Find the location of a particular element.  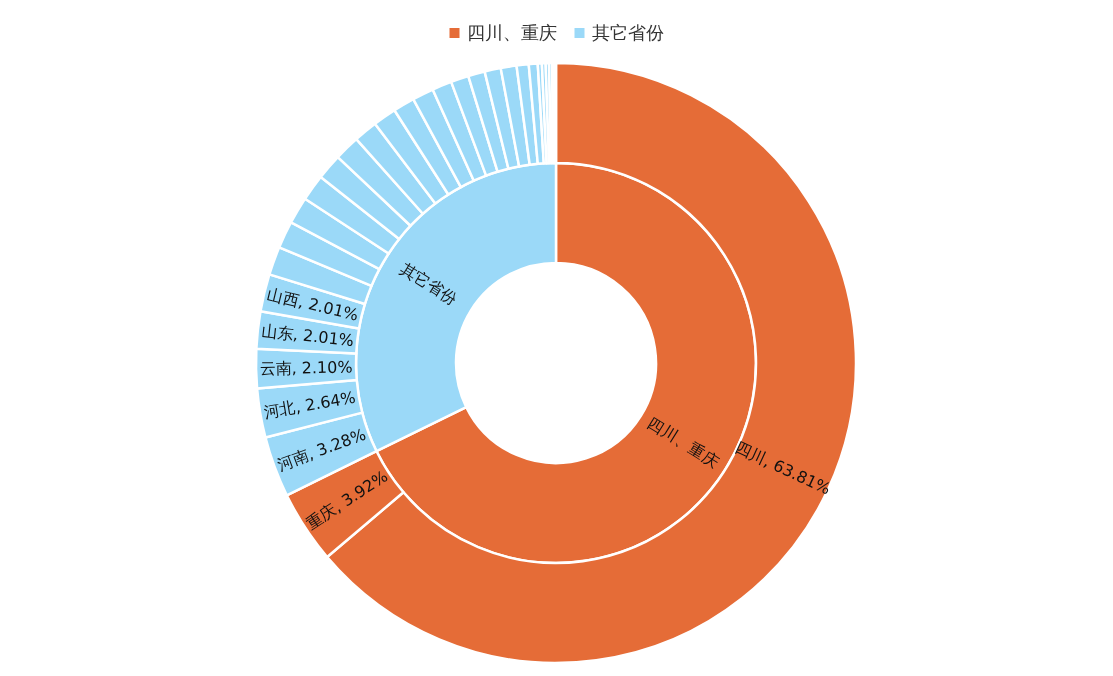

slice-label: 河南, 3.28% is located at coordinates (321, 449).